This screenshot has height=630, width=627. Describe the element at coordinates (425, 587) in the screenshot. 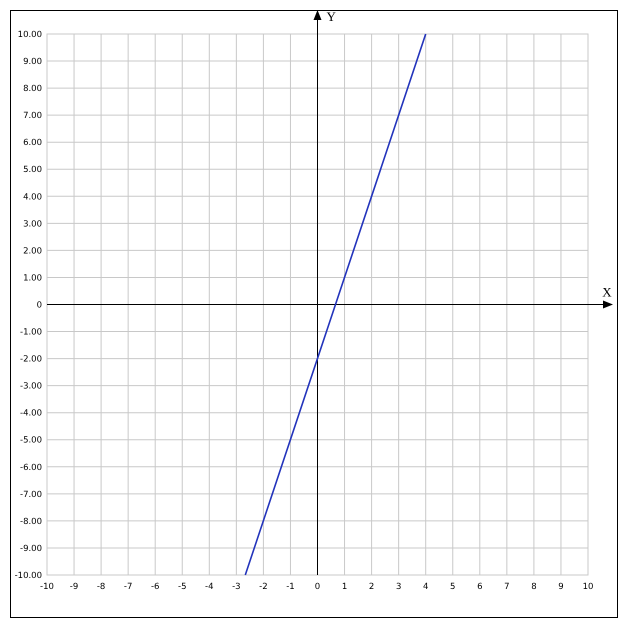

I see `x-tick-label: 4` at that location.